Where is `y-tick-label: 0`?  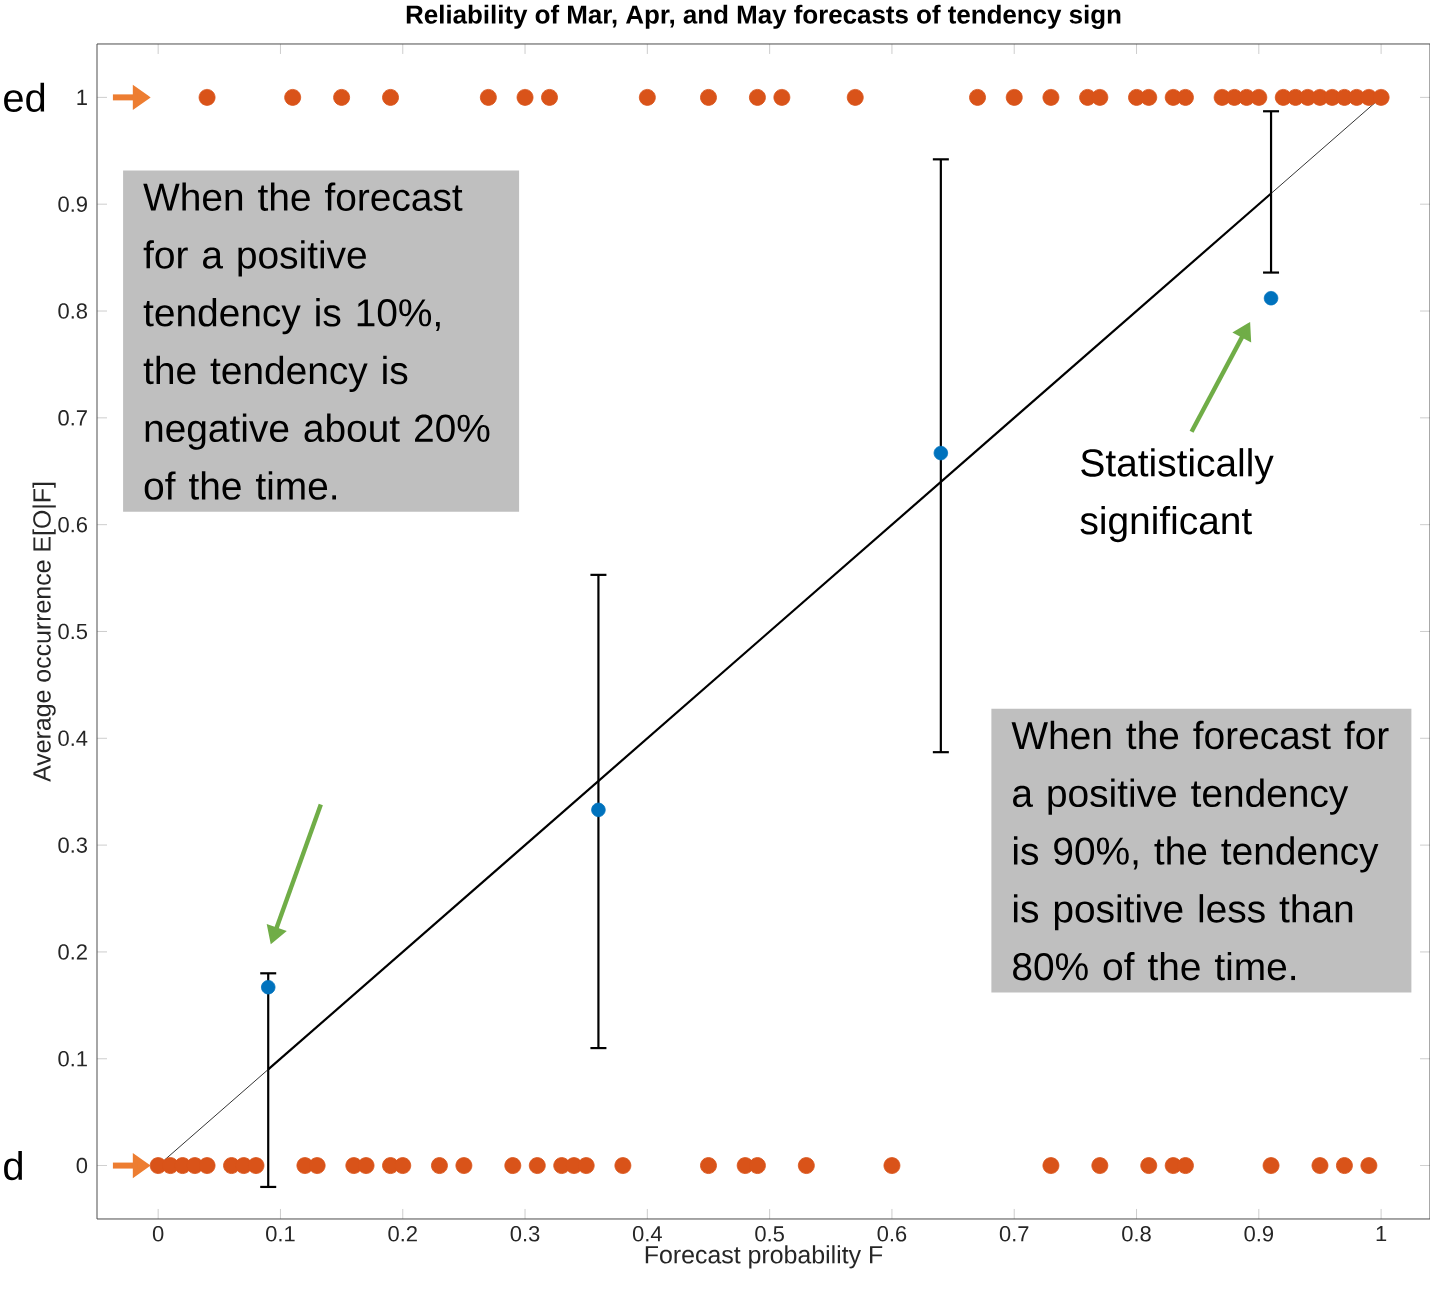
y-tick-label: 0 is located at coordinates (82, 1165).